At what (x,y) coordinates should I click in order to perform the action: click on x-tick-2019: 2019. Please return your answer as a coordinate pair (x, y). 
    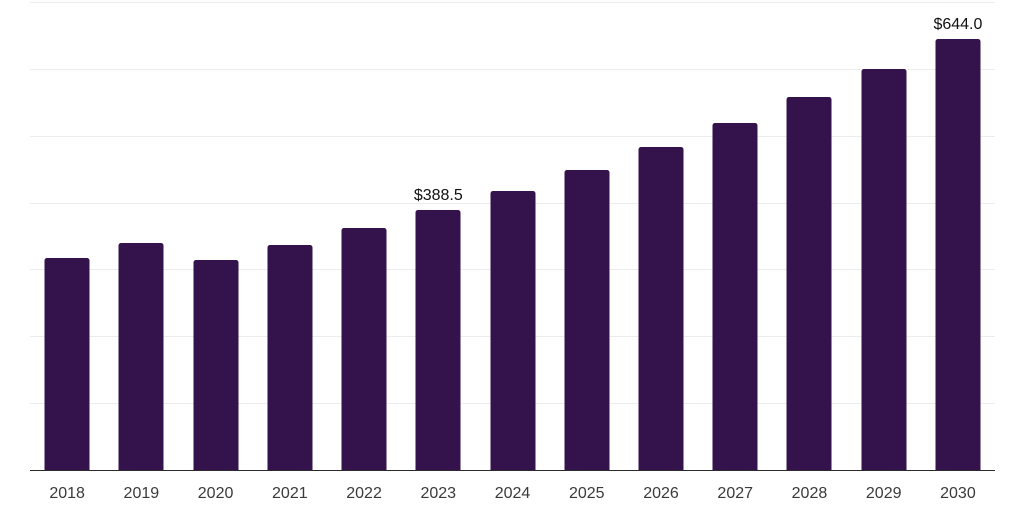
    Looking at the image, I should click on (141, 493).